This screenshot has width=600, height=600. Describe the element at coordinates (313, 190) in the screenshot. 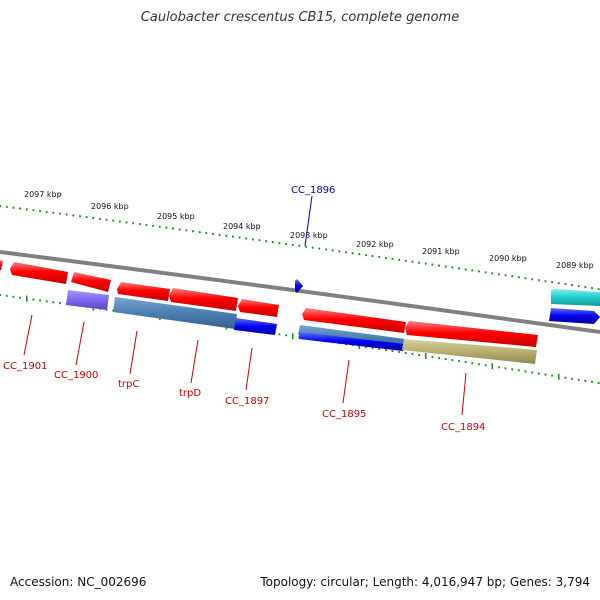

I see `gene-label-cc1896: CC_1896` at that location.